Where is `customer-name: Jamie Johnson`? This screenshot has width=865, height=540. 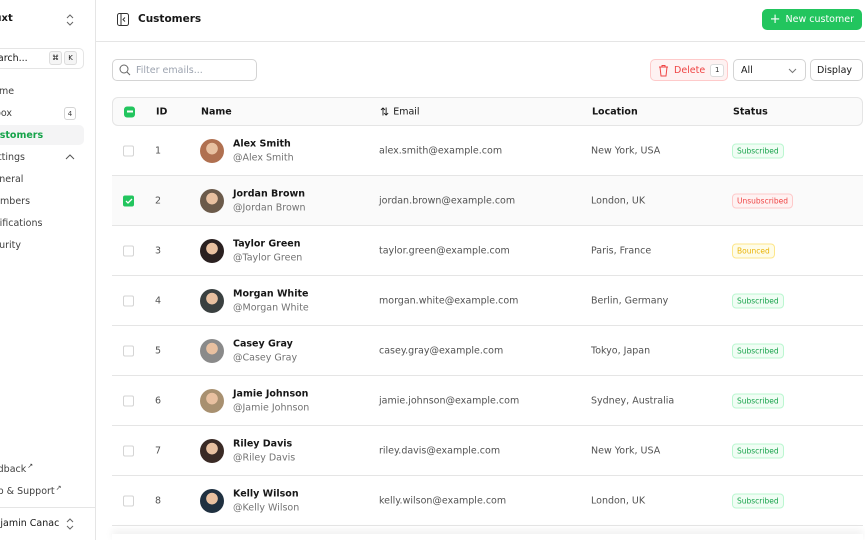
customer-name: Jamie Johnson is located at coordinates (271, 393).